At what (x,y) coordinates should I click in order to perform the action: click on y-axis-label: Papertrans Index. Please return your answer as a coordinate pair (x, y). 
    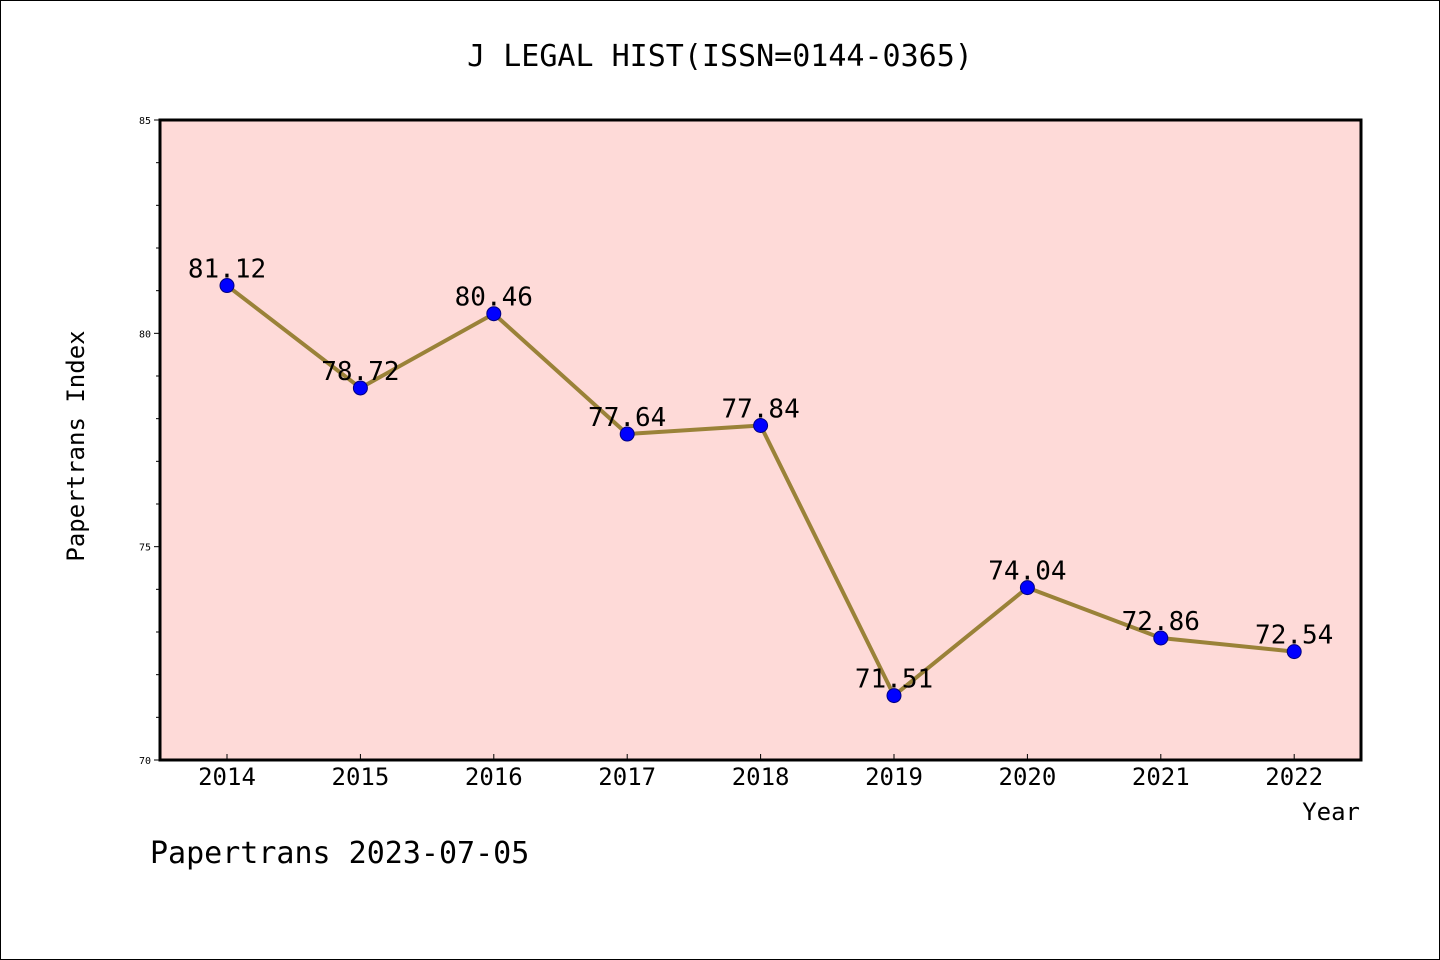
    Looking at the image, I should click on (76, 445).